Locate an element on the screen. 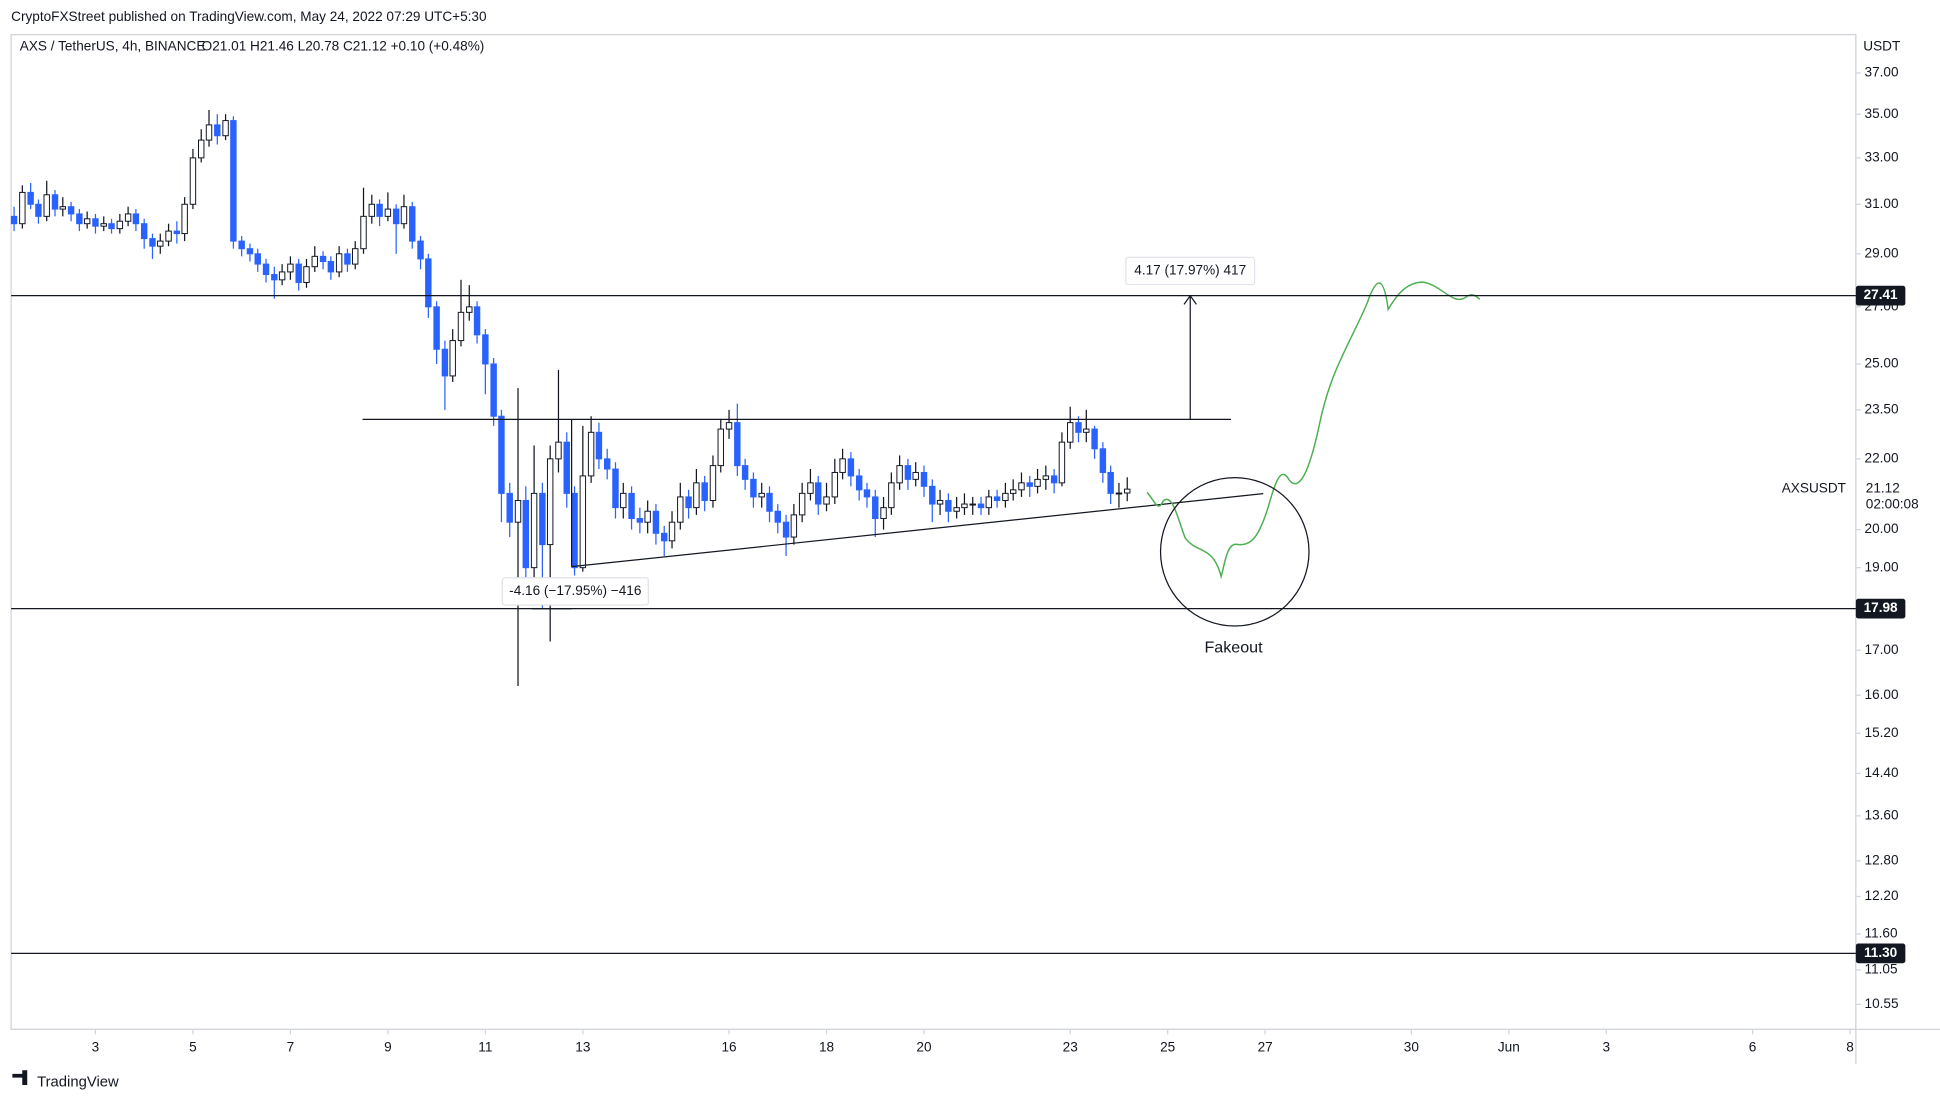 This screenshot has height=1103, width=1940. last-countdown: 02:00:08 is located at coordinates (1892, 503).